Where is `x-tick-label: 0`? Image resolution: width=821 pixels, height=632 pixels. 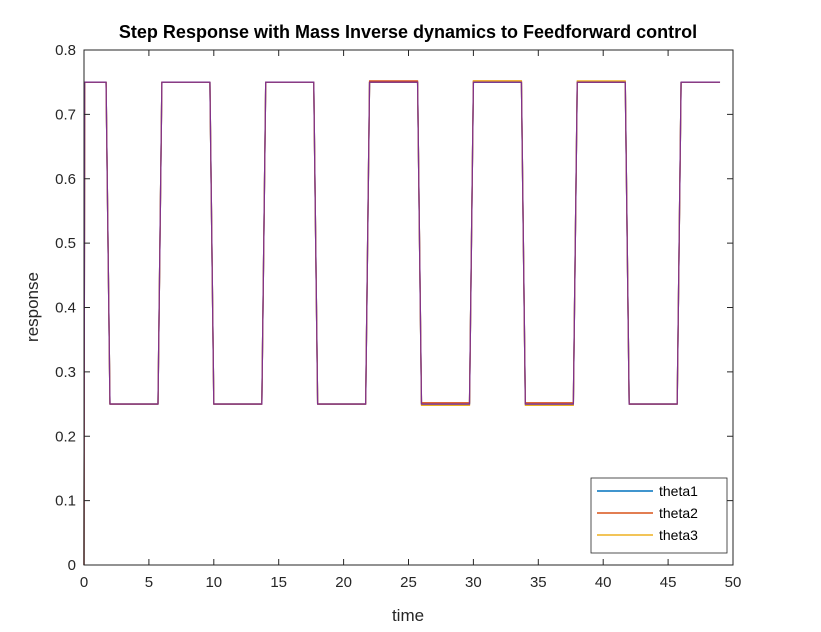 x-tick-label: 0 is located at coordinates (84, 582).